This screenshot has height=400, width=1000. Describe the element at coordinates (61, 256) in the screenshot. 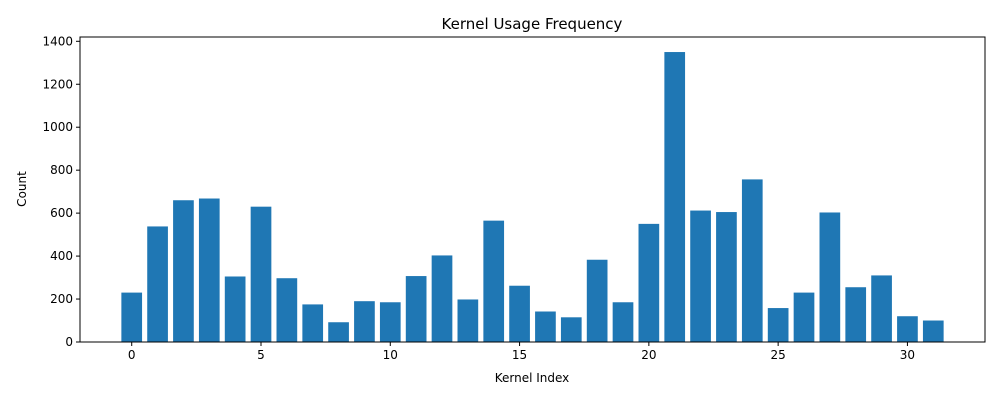

I see `y-tick-label: 400` at that location.